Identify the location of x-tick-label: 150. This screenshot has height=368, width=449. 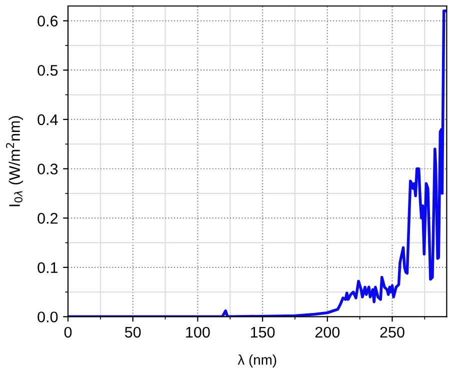
(262, 332).